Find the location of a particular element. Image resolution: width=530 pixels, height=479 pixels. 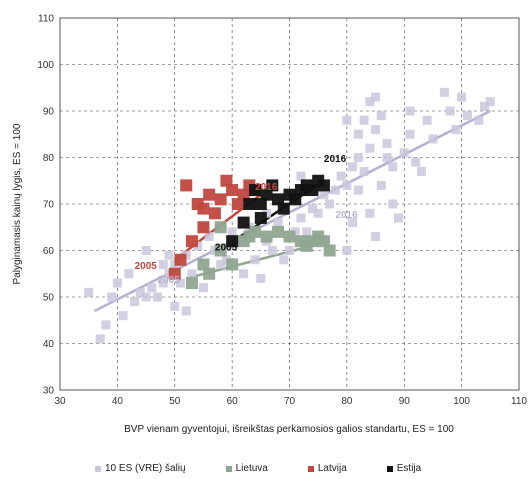

y-axis-title: Palyginamasis kainų lygis, ES = 100 is located at coordinates (17, 203).